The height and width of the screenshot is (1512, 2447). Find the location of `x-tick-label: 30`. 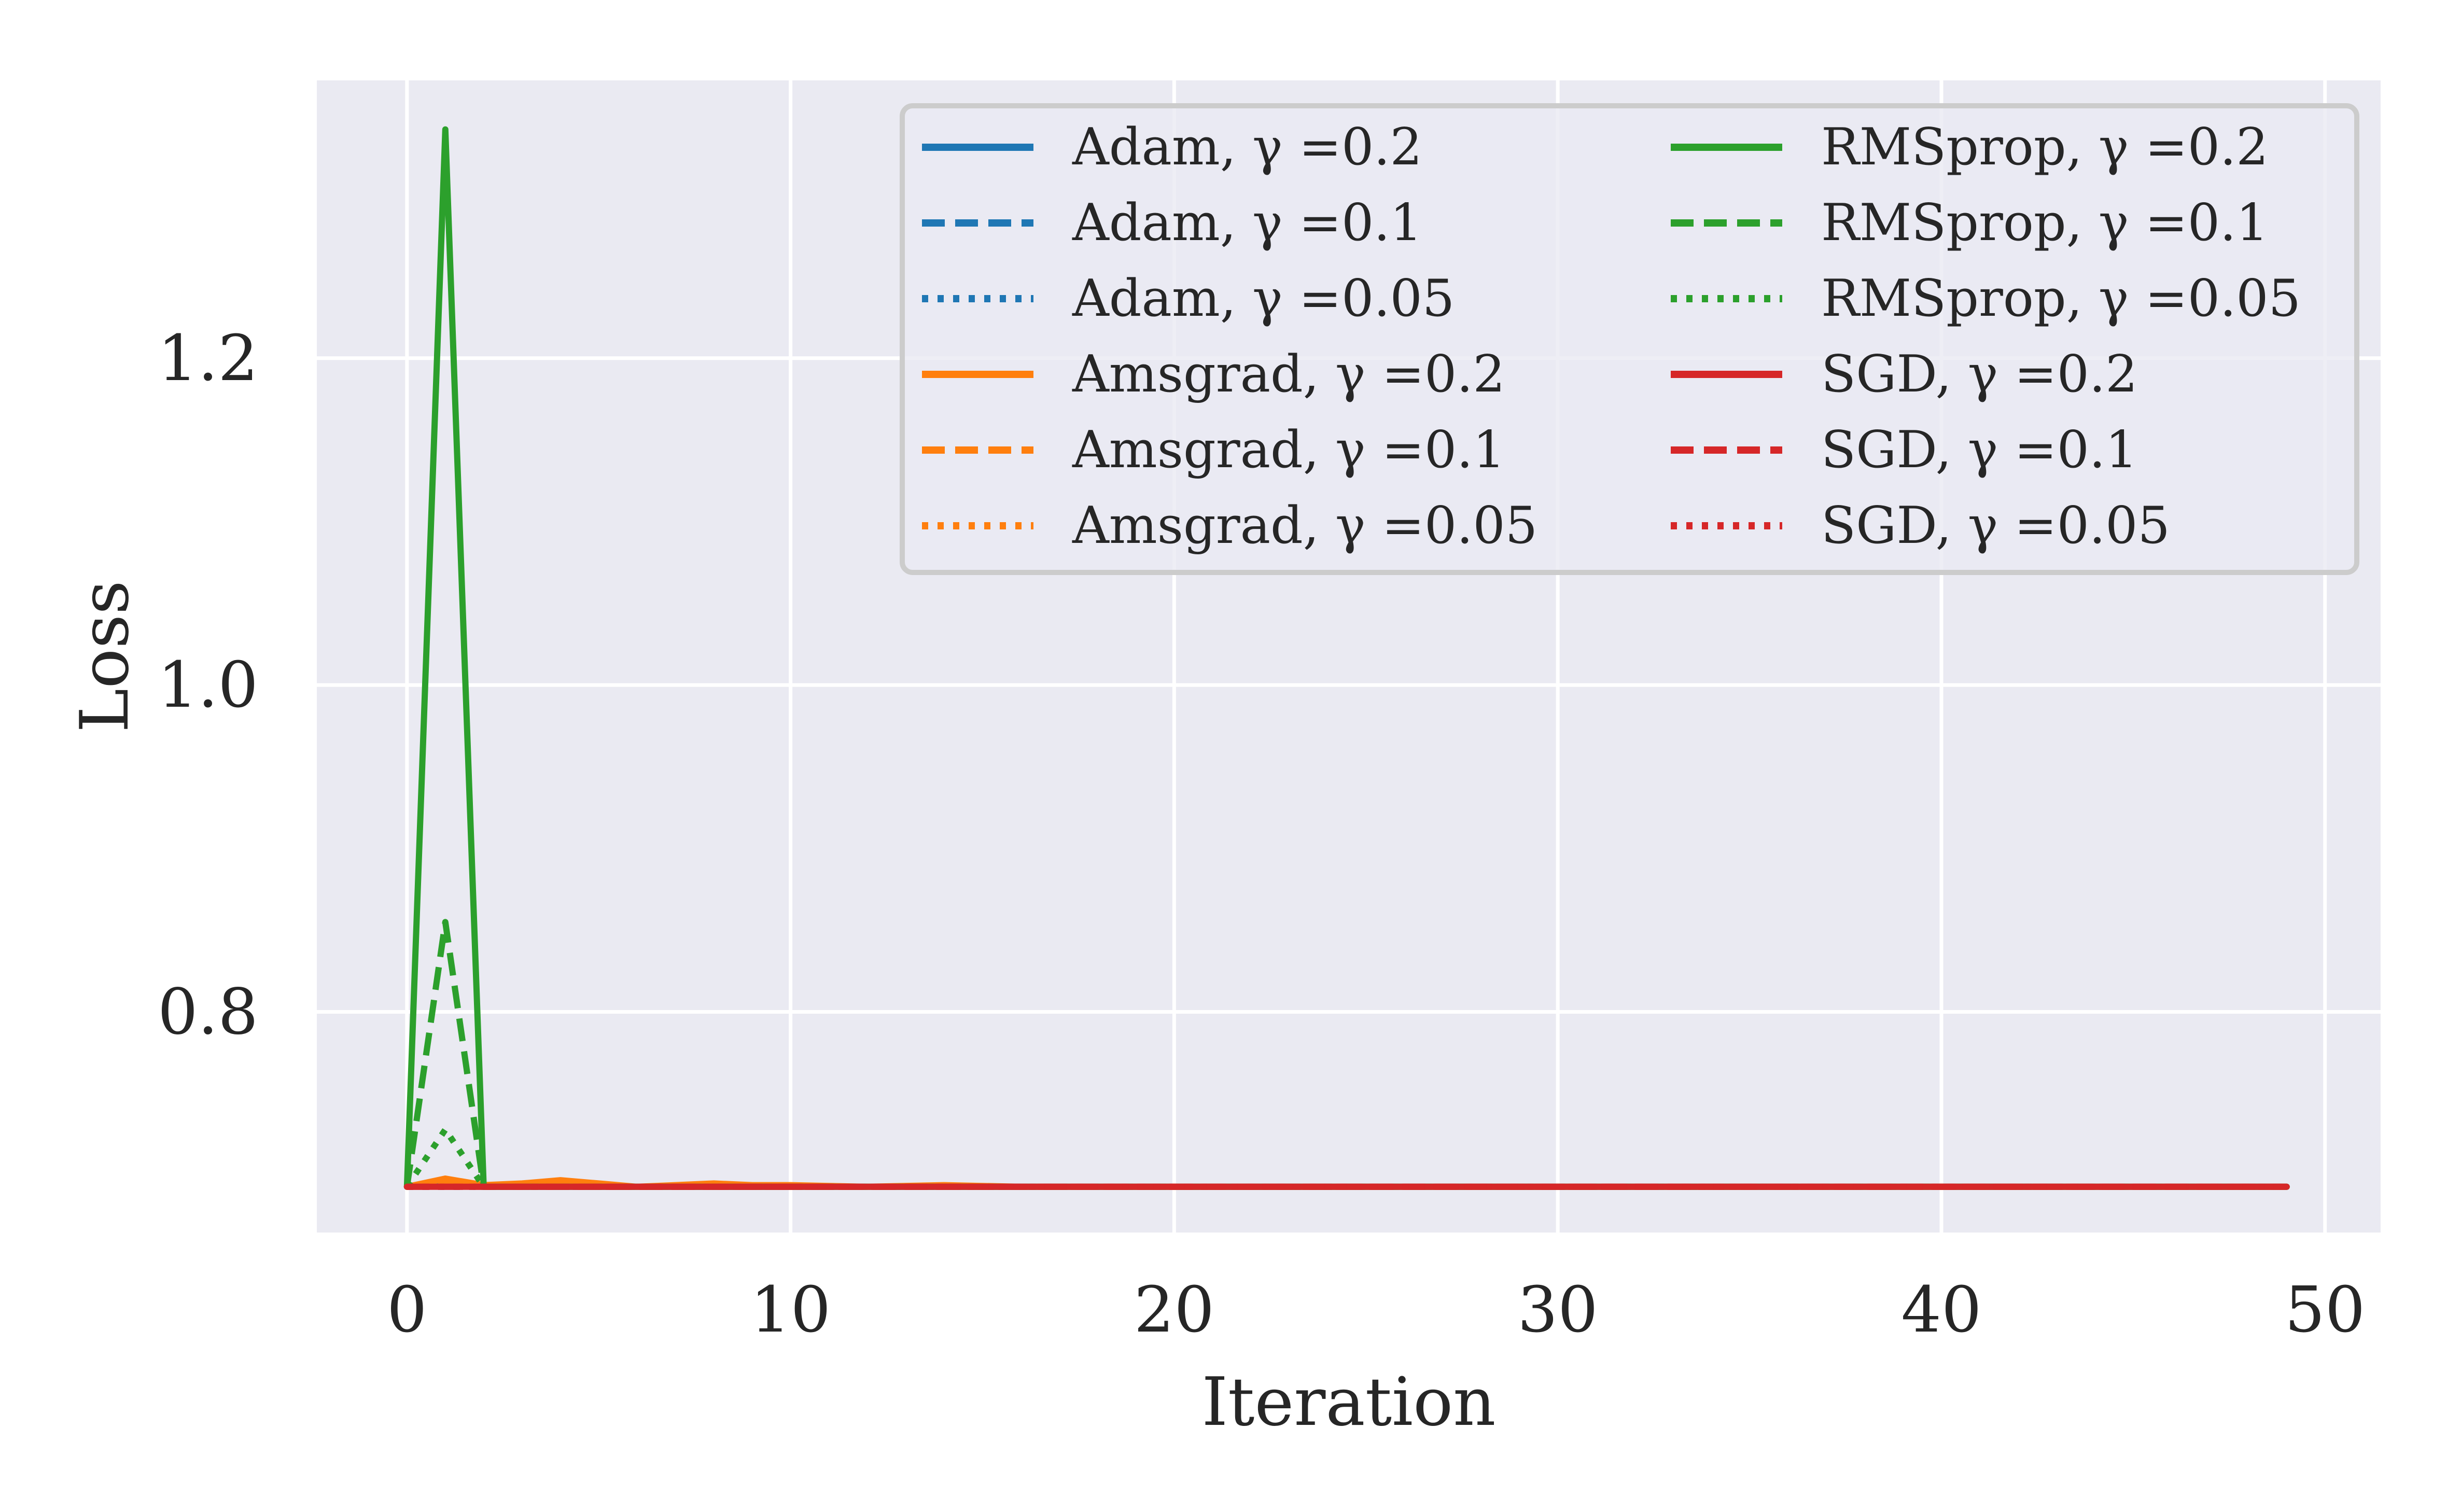

x-tick-label: 30 is located at coordinates (1558, 1310).